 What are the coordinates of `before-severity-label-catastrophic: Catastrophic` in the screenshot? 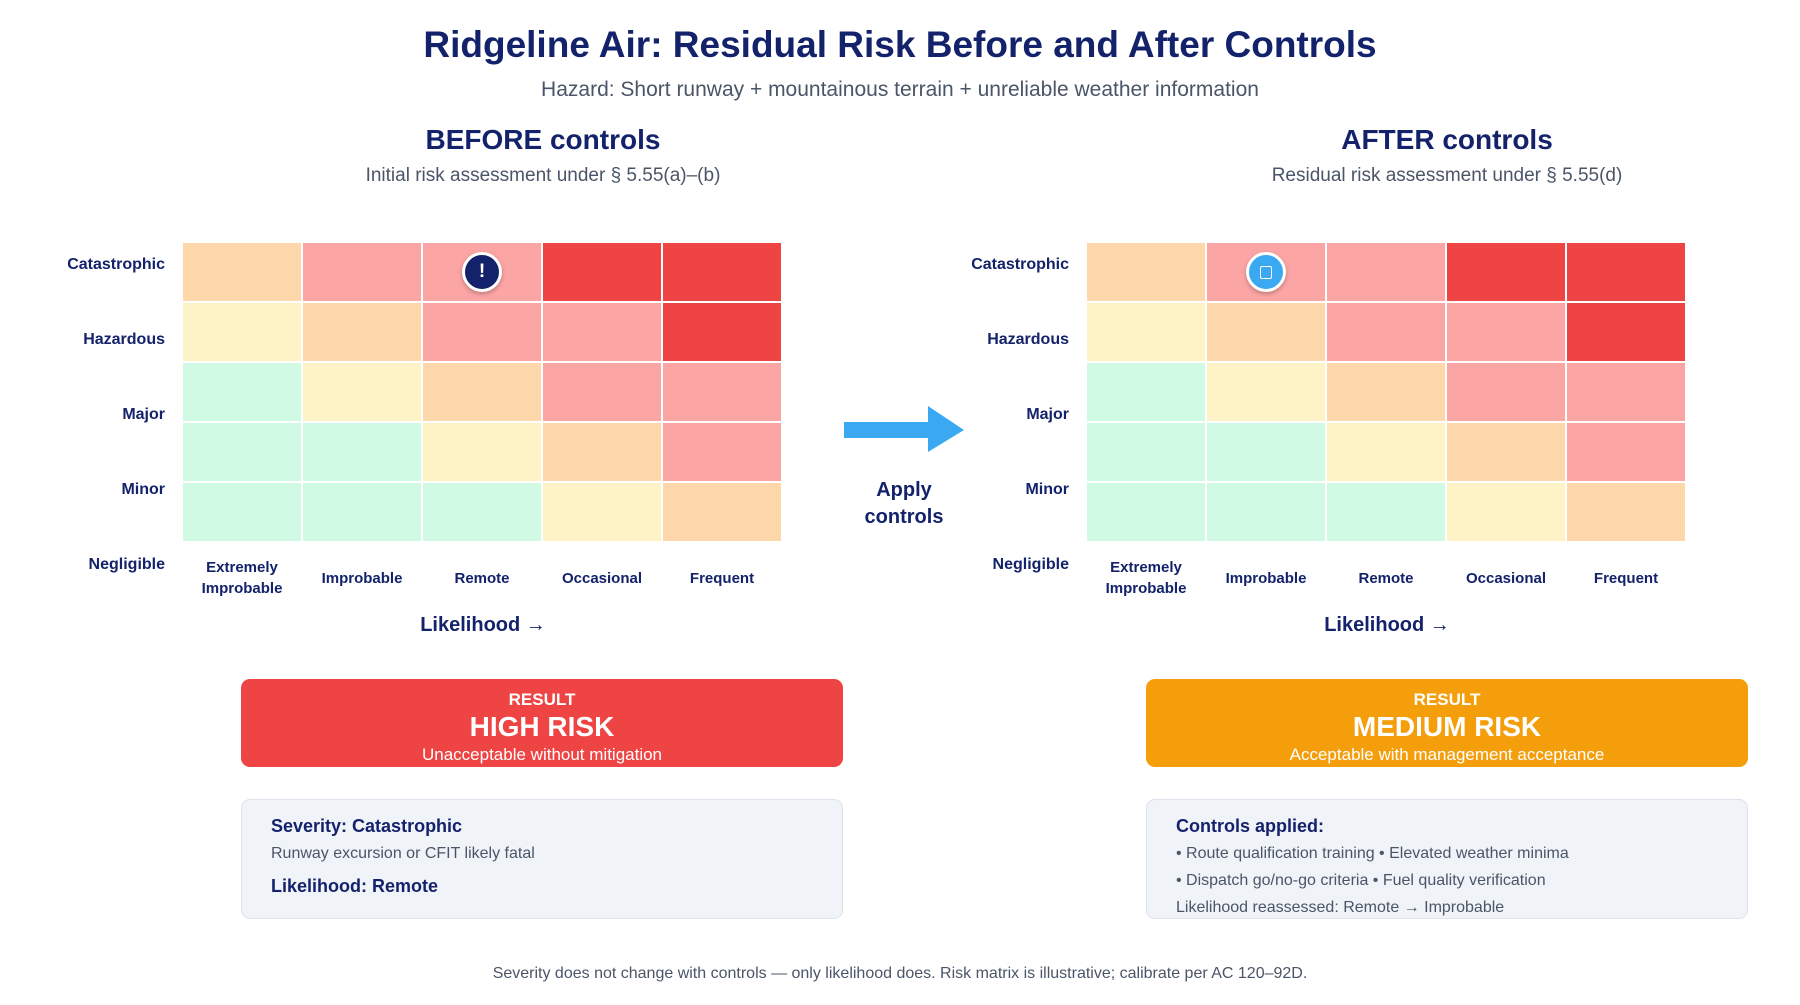 It's located at (116, 264).